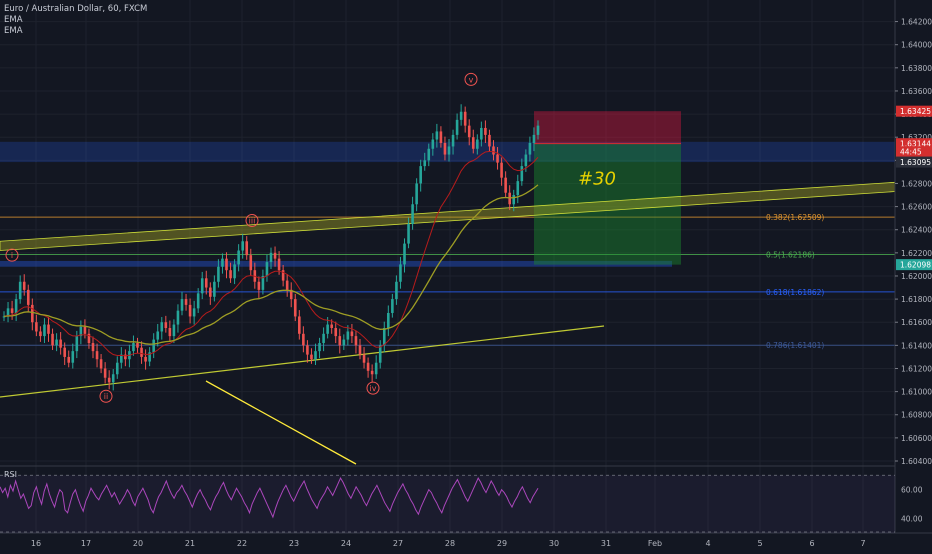 This screenshot has height=554, width=932. I want to click on wave-text: ii, so click(106, 396).